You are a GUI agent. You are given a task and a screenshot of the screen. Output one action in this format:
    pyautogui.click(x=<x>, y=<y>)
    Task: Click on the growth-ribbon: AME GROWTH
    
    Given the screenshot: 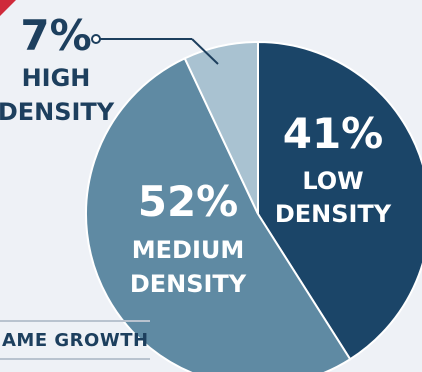 What is the action you would take?
    pyautogui.click(x=75, y=340)
    